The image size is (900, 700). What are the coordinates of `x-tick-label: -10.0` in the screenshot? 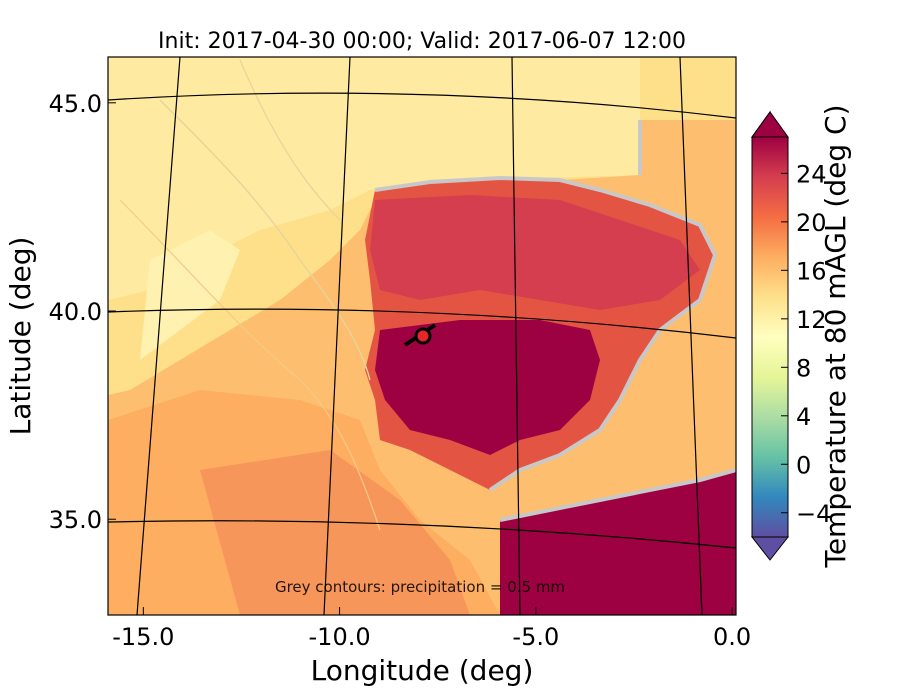 It's located at (340, 637).